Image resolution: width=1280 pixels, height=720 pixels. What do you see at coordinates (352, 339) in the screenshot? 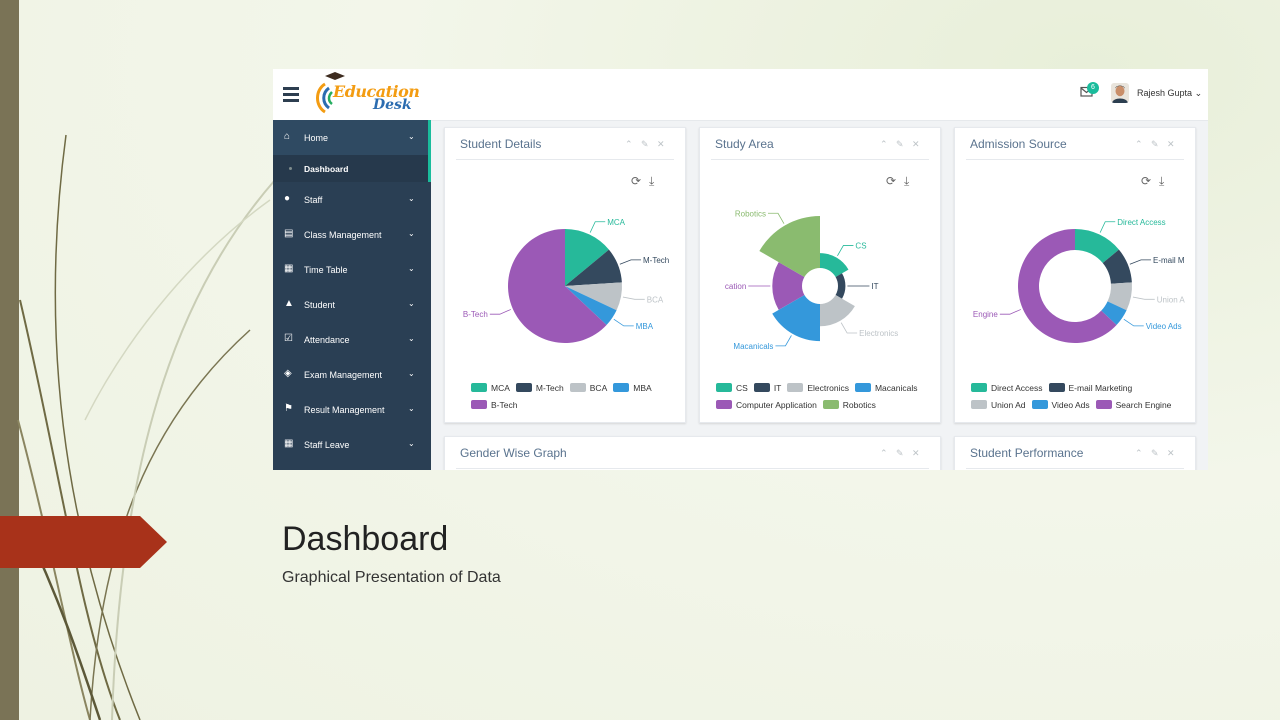
I see `sidebar-item-attendance: ☑ Attendance ⌄` at bounding box center [352, 339].